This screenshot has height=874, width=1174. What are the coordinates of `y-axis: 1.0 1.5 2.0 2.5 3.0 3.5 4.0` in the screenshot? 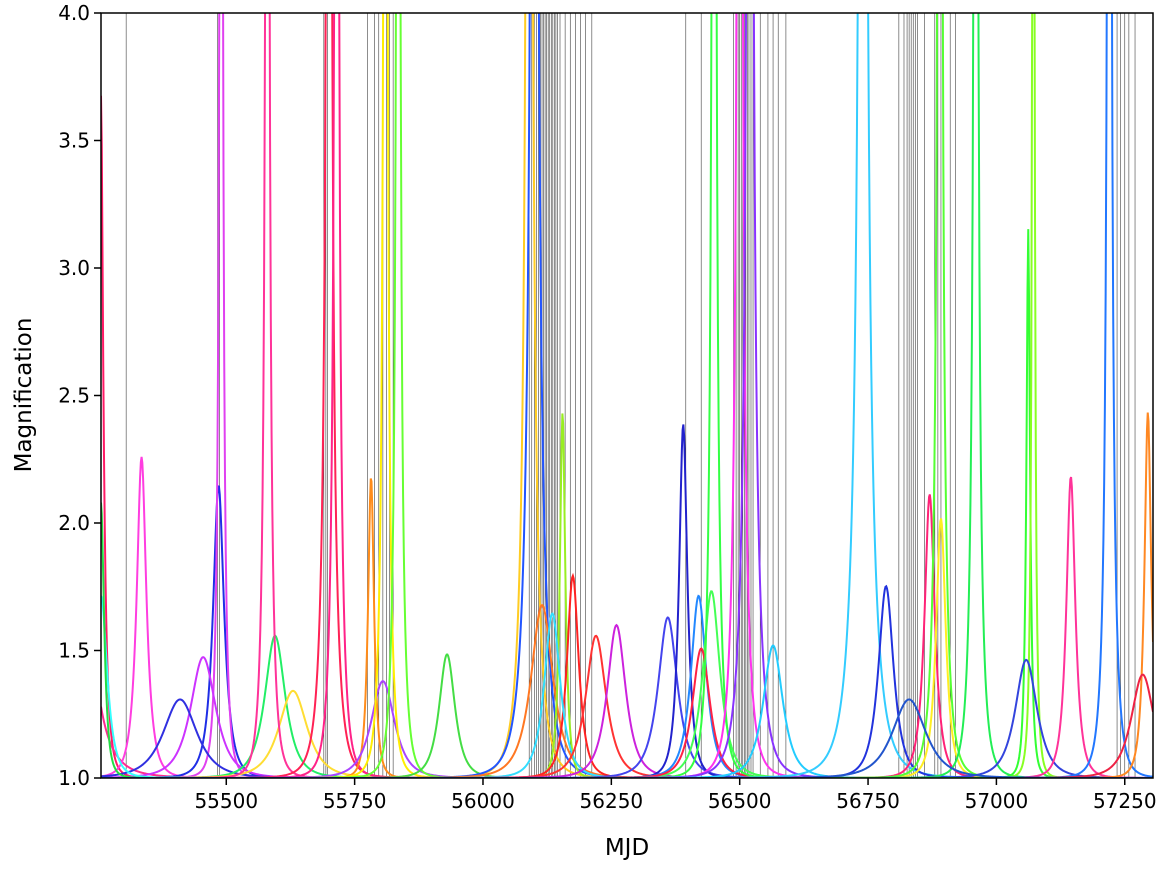 It's located at (79, 395).